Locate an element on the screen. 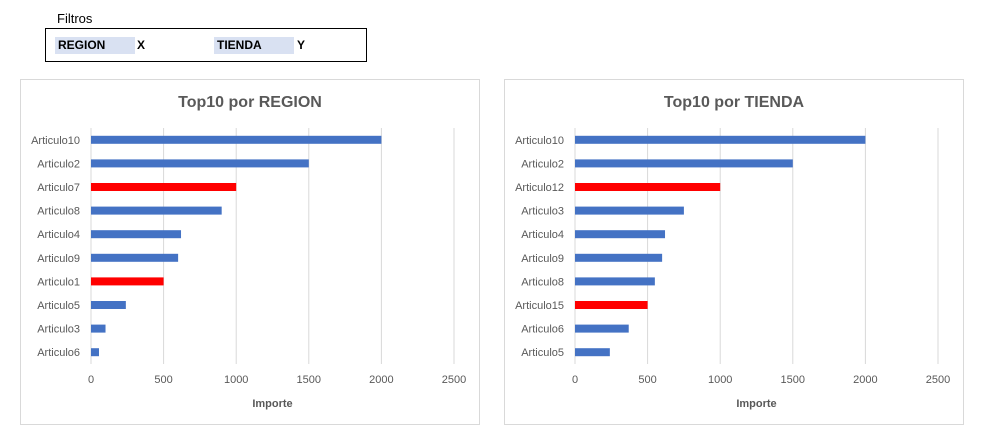  category-label: Articulo15 is located at coordinates (539, 306).